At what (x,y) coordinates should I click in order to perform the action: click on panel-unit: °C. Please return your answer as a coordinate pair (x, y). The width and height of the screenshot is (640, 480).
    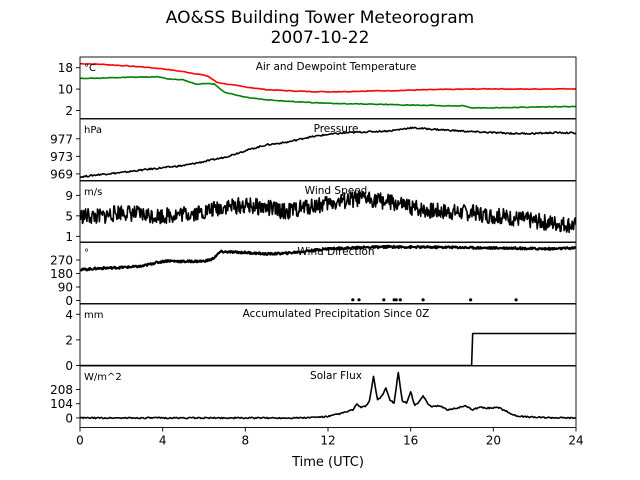
    Looking at the image, I should click on (90, 68).